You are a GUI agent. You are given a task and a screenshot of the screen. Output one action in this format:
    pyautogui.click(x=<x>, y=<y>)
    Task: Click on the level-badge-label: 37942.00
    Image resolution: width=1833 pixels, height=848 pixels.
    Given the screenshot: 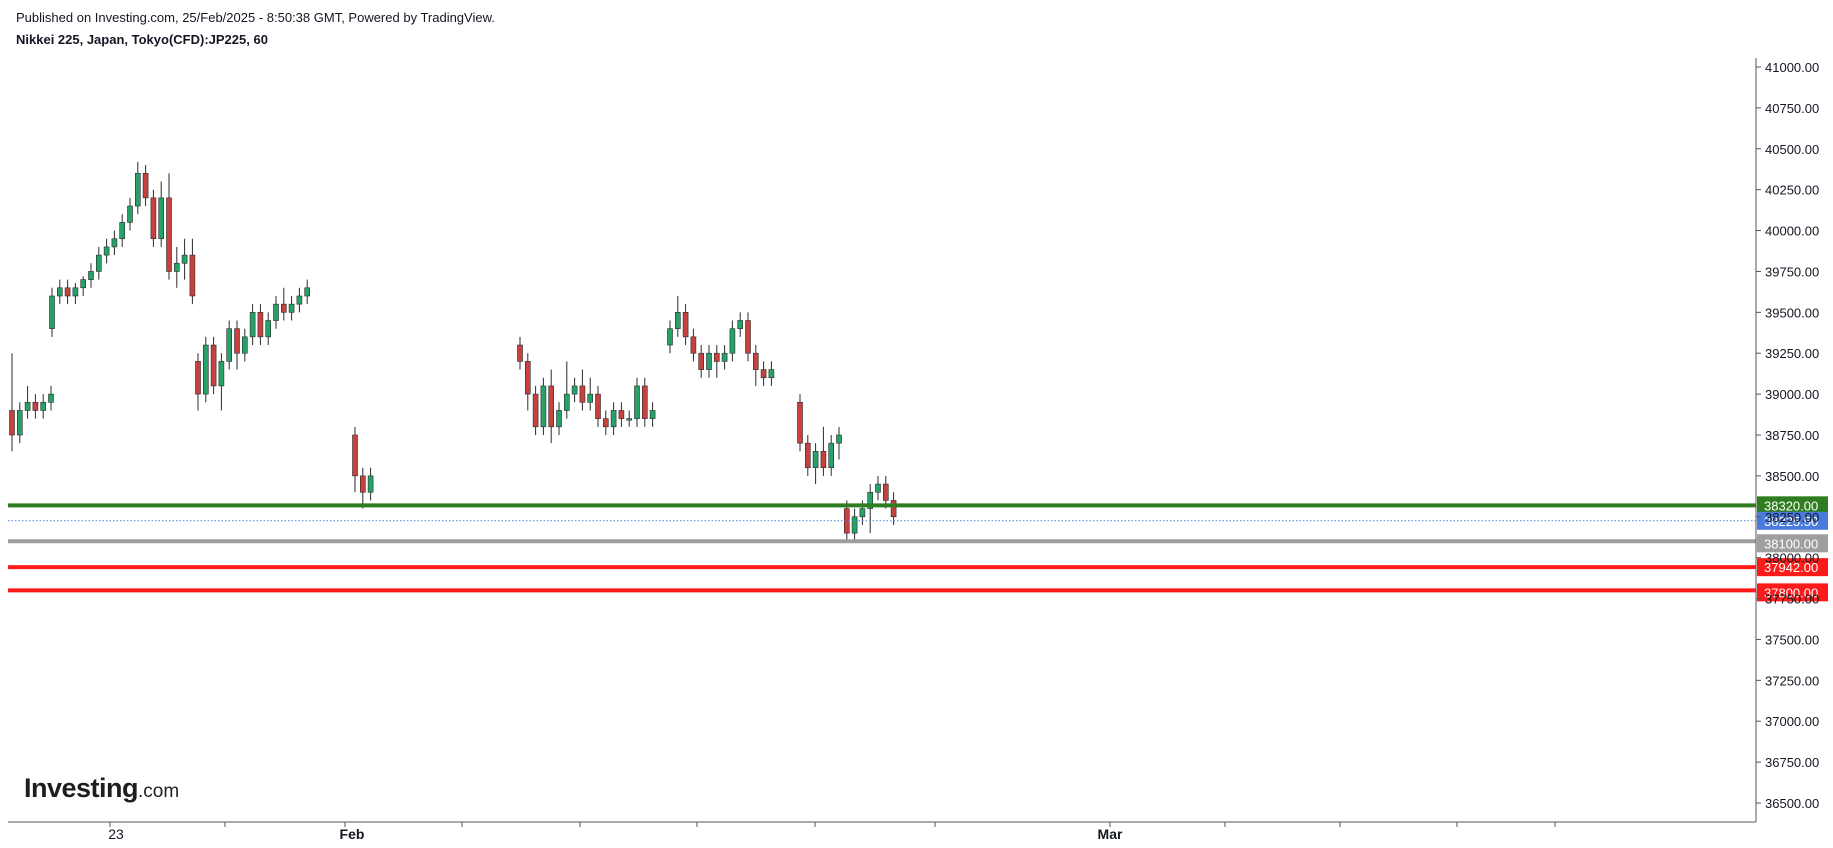 What is the action you would take?
    pyautogui.click(x=1791, y=567)
    